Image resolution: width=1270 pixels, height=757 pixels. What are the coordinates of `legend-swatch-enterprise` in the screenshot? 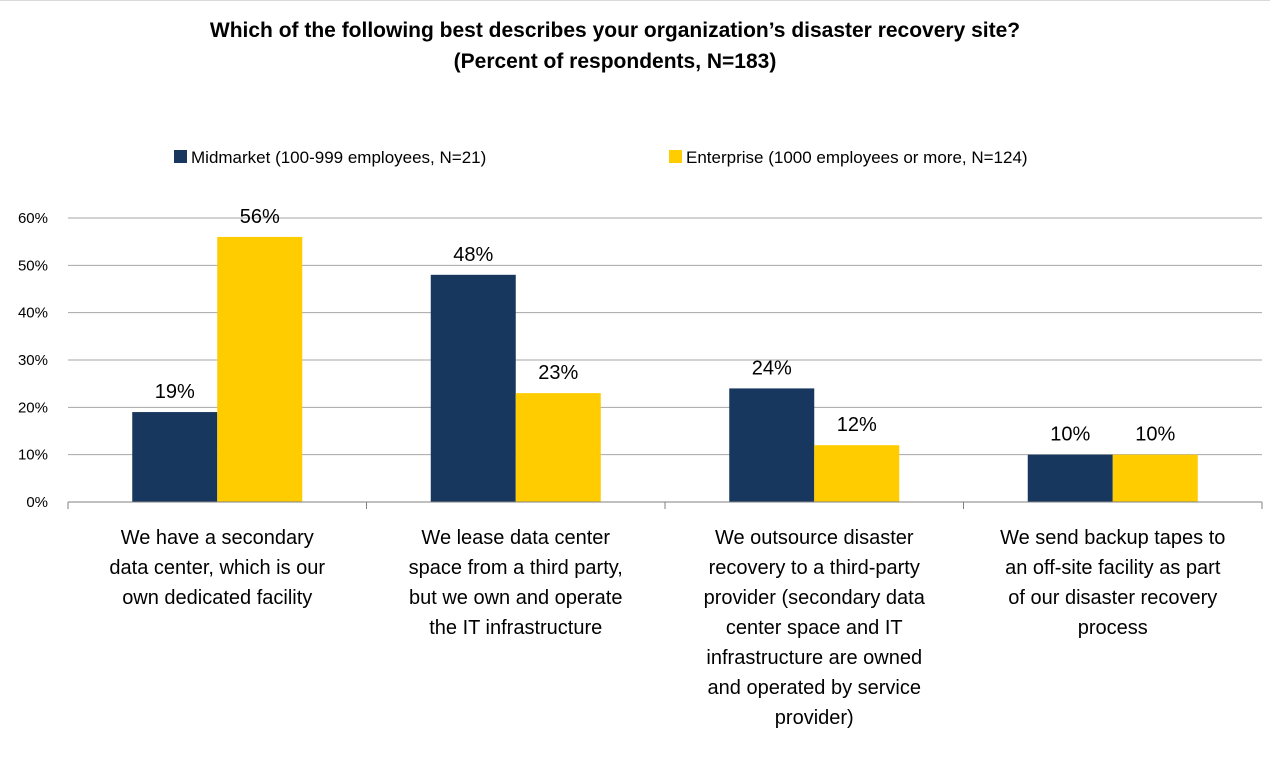 It's located at (675, 156).